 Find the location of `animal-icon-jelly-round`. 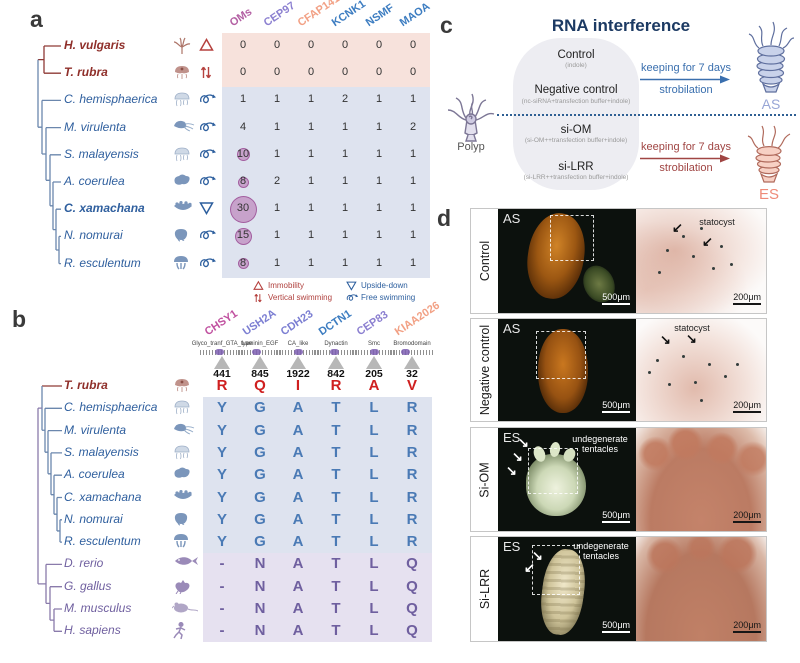

animal-icon-jelly-round is located at coordinates (181, 540).